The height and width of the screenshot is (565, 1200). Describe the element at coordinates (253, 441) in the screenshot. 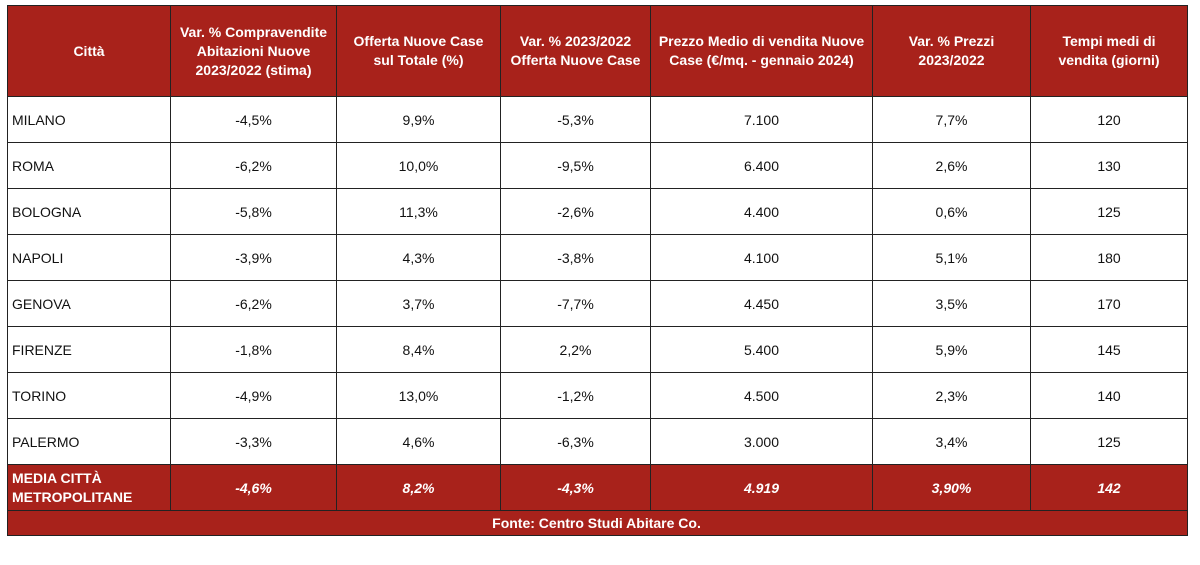

I see `value-cell: -3,3%` at that location.